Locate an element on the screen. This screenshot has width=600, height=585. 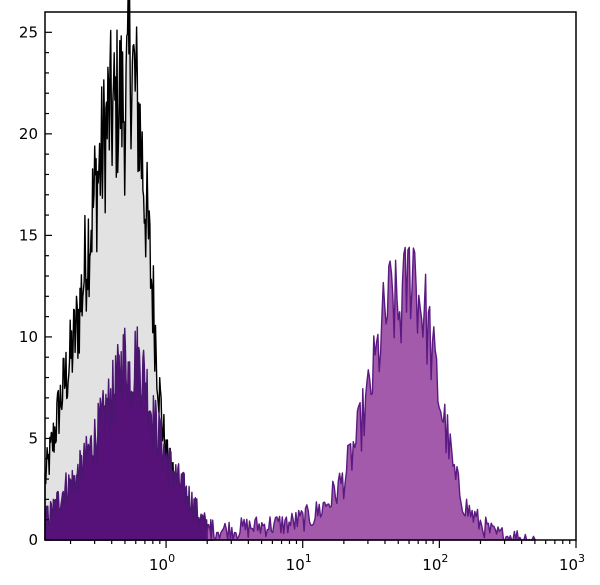
y-tick-label: 20 is located at coordinates (28, 134).